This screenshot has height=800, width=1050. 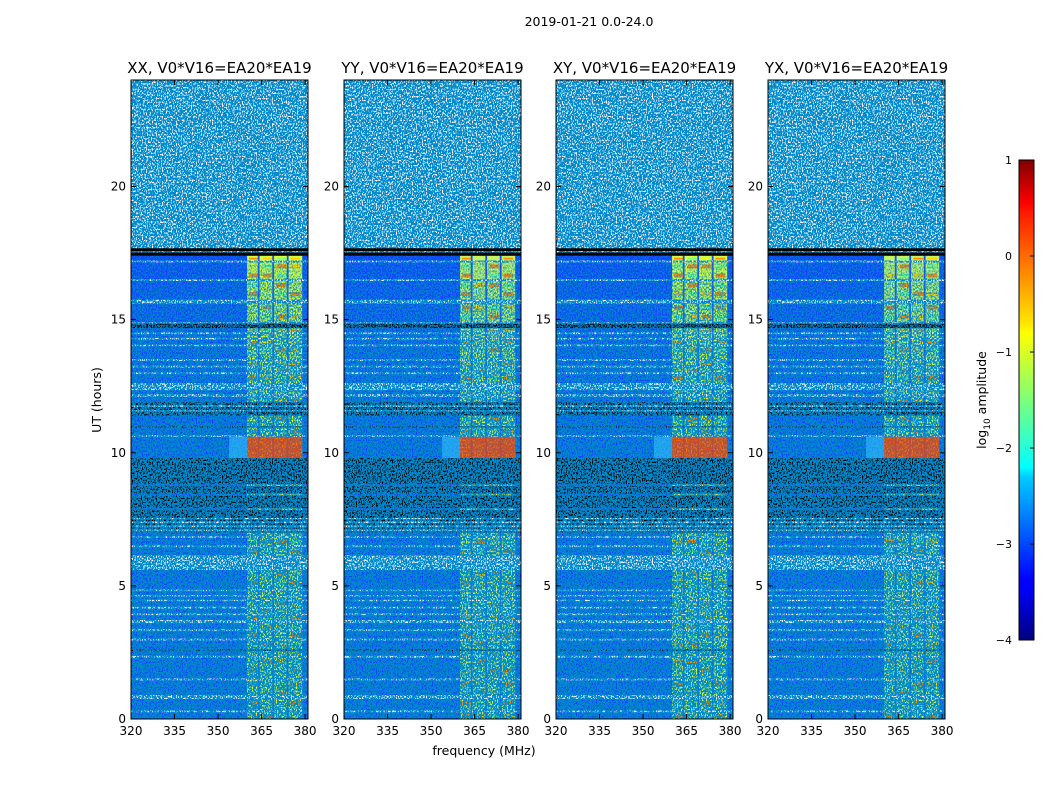 What do you see at coordinates (275, 447) in the screenshot?
I see `hot-band` at bounding box center [275, 447].